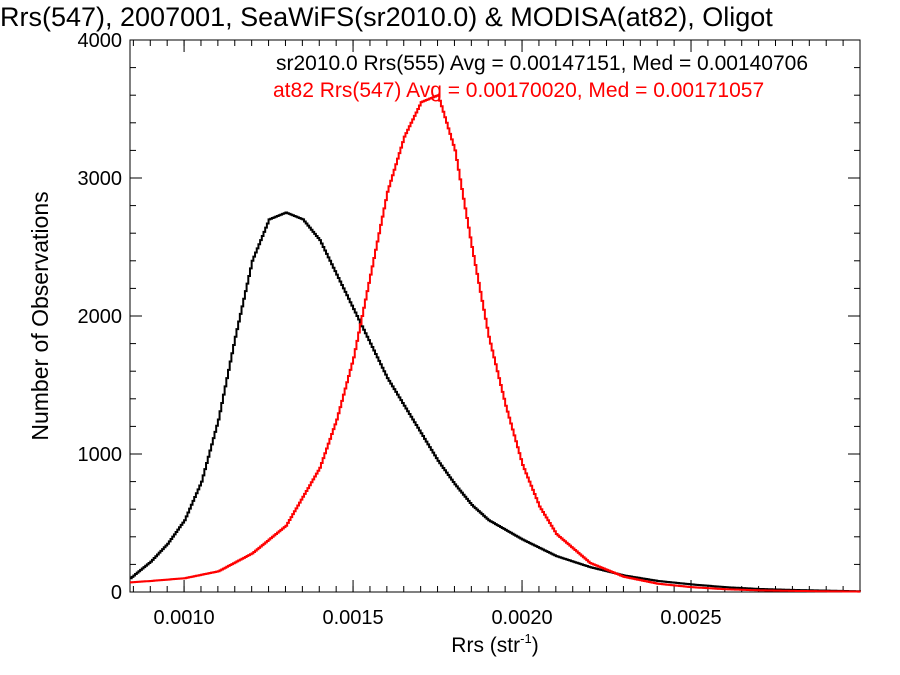 The height and width of the screenshot is (675, 900). I want to click on x-tick-label: 0.0015, so click(352, 618).